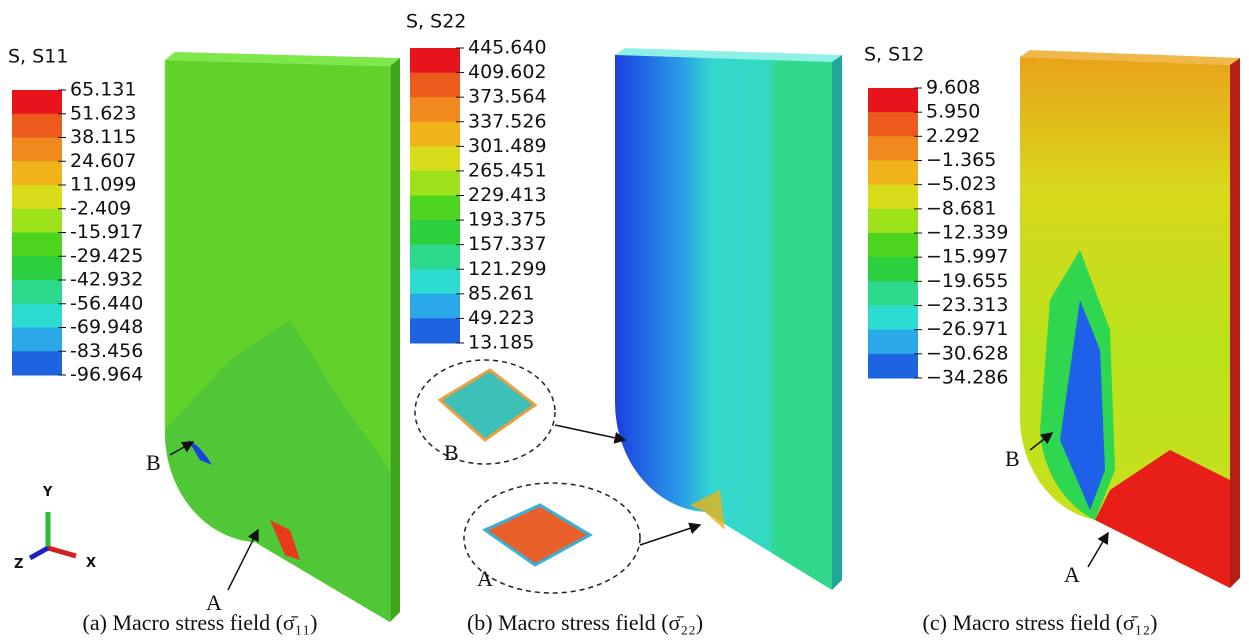 The height and width of the screenshot is (642, 1249). What do you see at coordinates (106, 351) in the screenshot?
I see `legend-label: -83.456` at bounding box center [106, 351].